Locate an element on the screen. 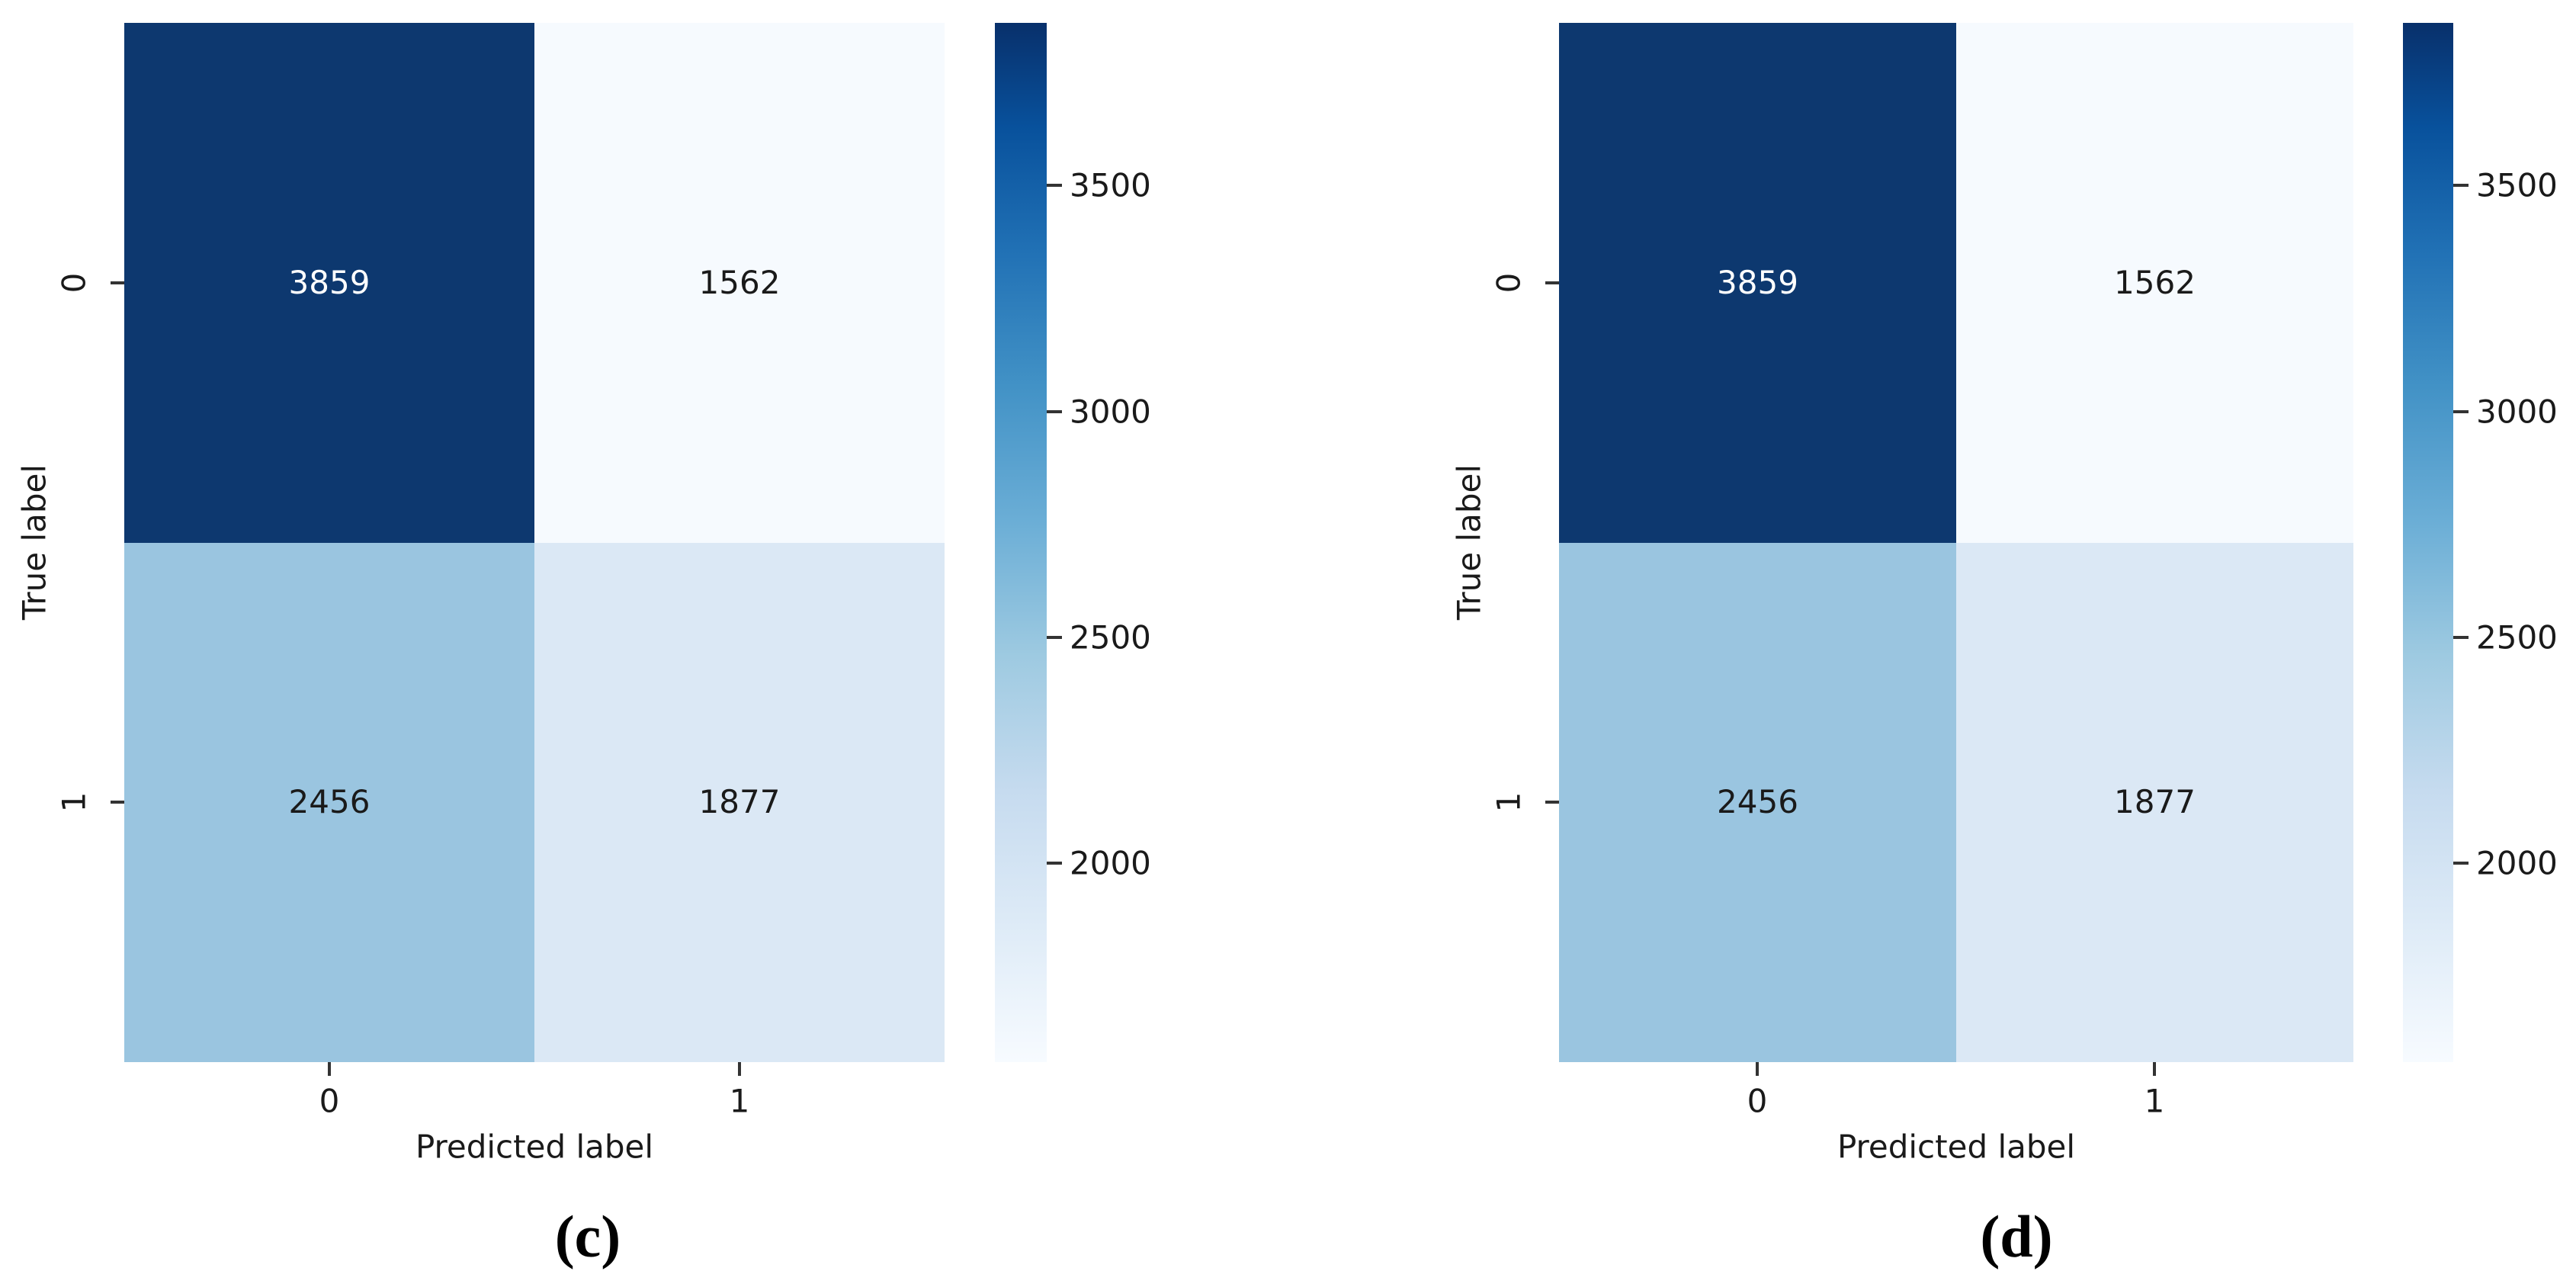  subfigure-caption-c: (c) is located at coordinates (587, 1236).